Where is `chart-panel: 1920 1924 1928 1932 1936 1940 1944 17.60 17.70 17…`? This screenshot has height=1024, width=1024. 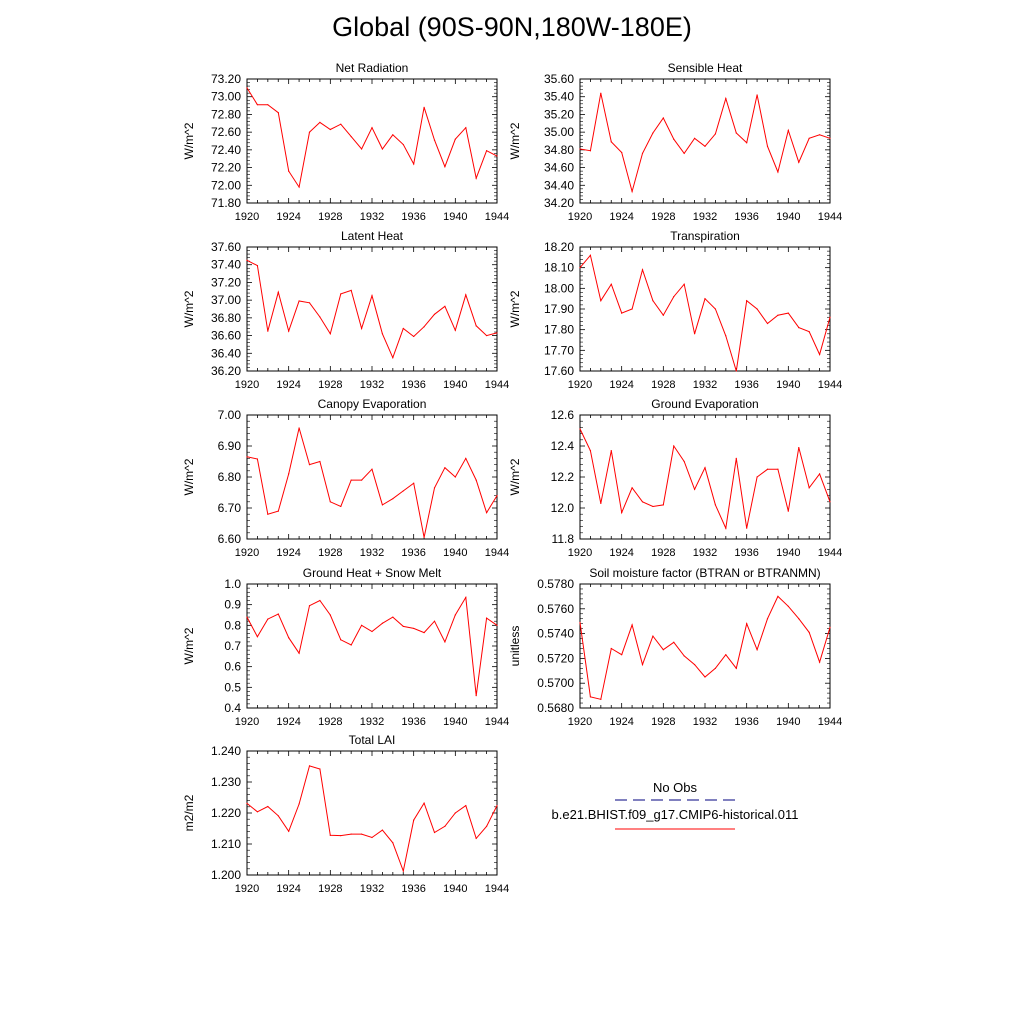 chart-panel: 1920 1924 1928 1932 1936 1940 1944 17.60 17.70 17… is located at coordinates (675, 310).